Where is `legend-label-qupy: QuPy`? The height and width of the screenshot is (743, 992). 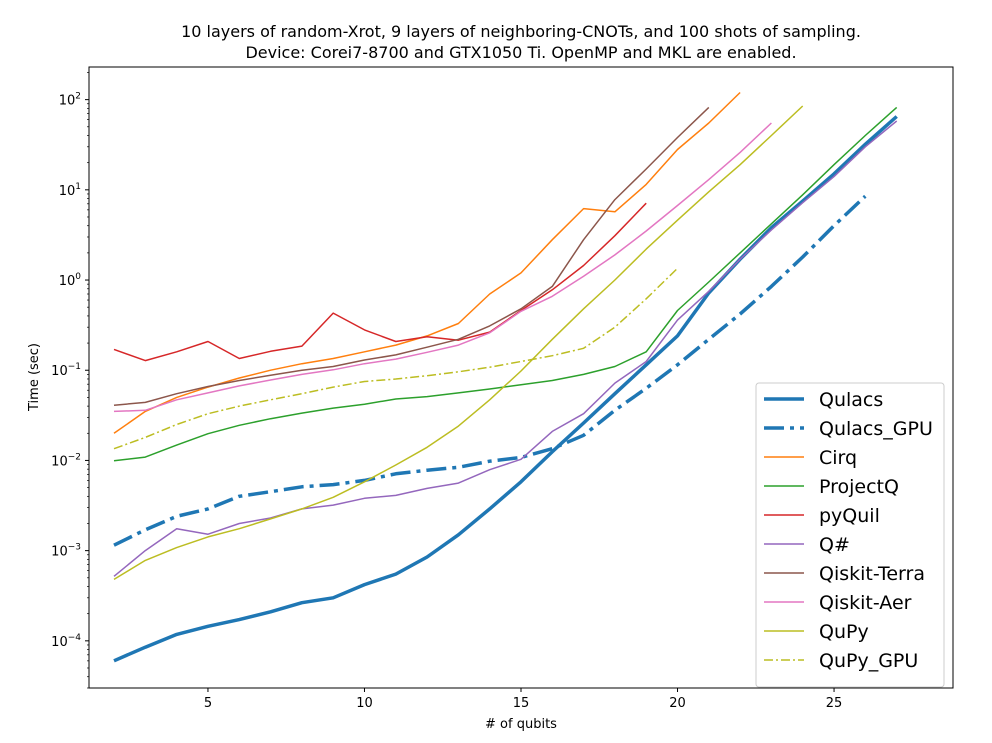 legend-label-qupy: QuPy is located at coordinates (844, 632).